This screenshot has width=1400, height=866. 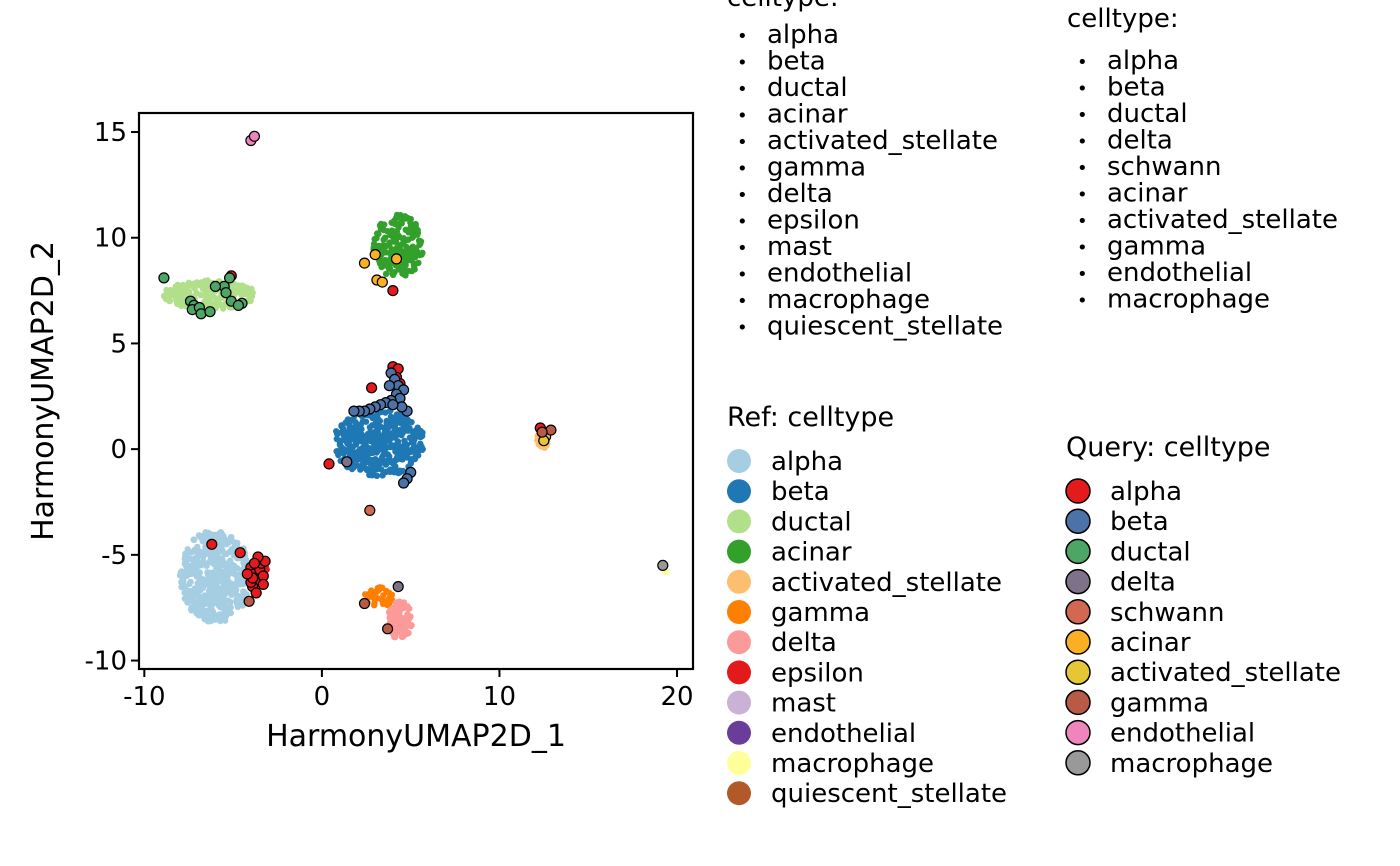 What do you see at coordinates (110, 239) in the screenshot?
I see `y-tick-label: 10` at bounding box center [110, 239].